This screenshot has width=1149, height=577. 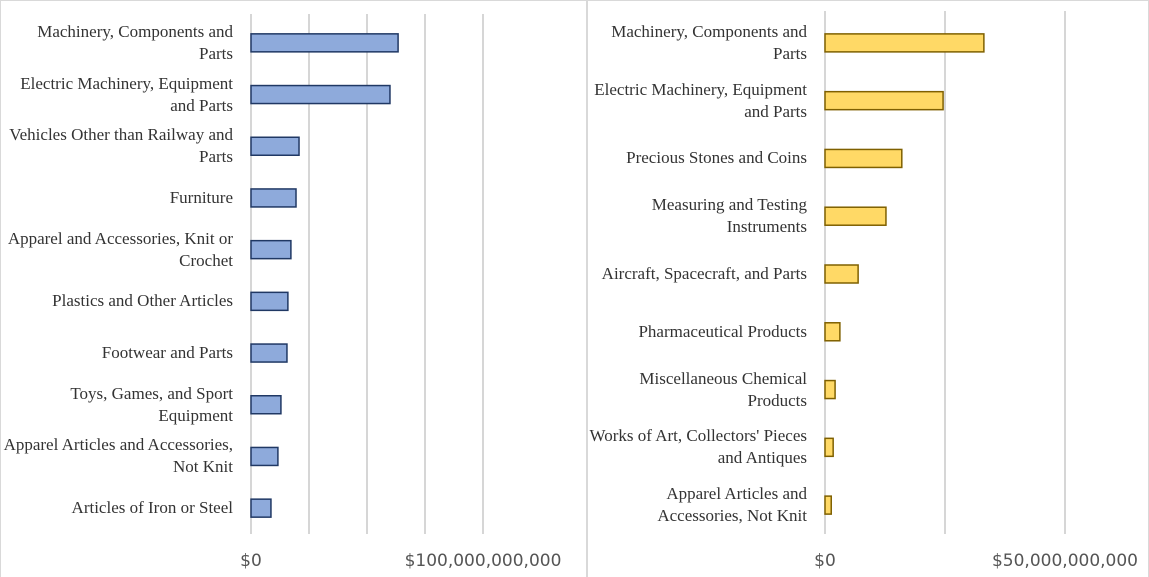 What do you see at coordinates (483, 561) in the screenshot?
I see `x-tick-label: $100,000,000,000` at bounding box center [483, 561].